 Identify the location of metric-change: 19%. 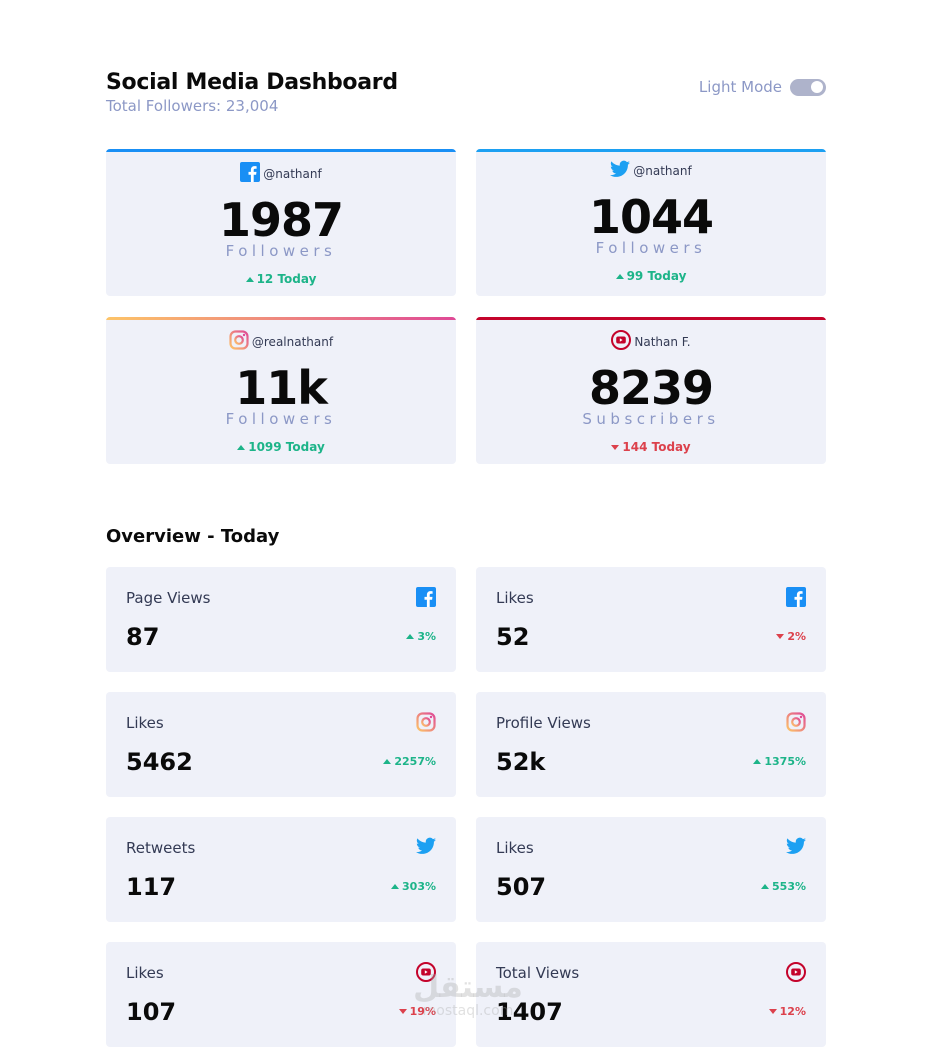
(417, 1011).